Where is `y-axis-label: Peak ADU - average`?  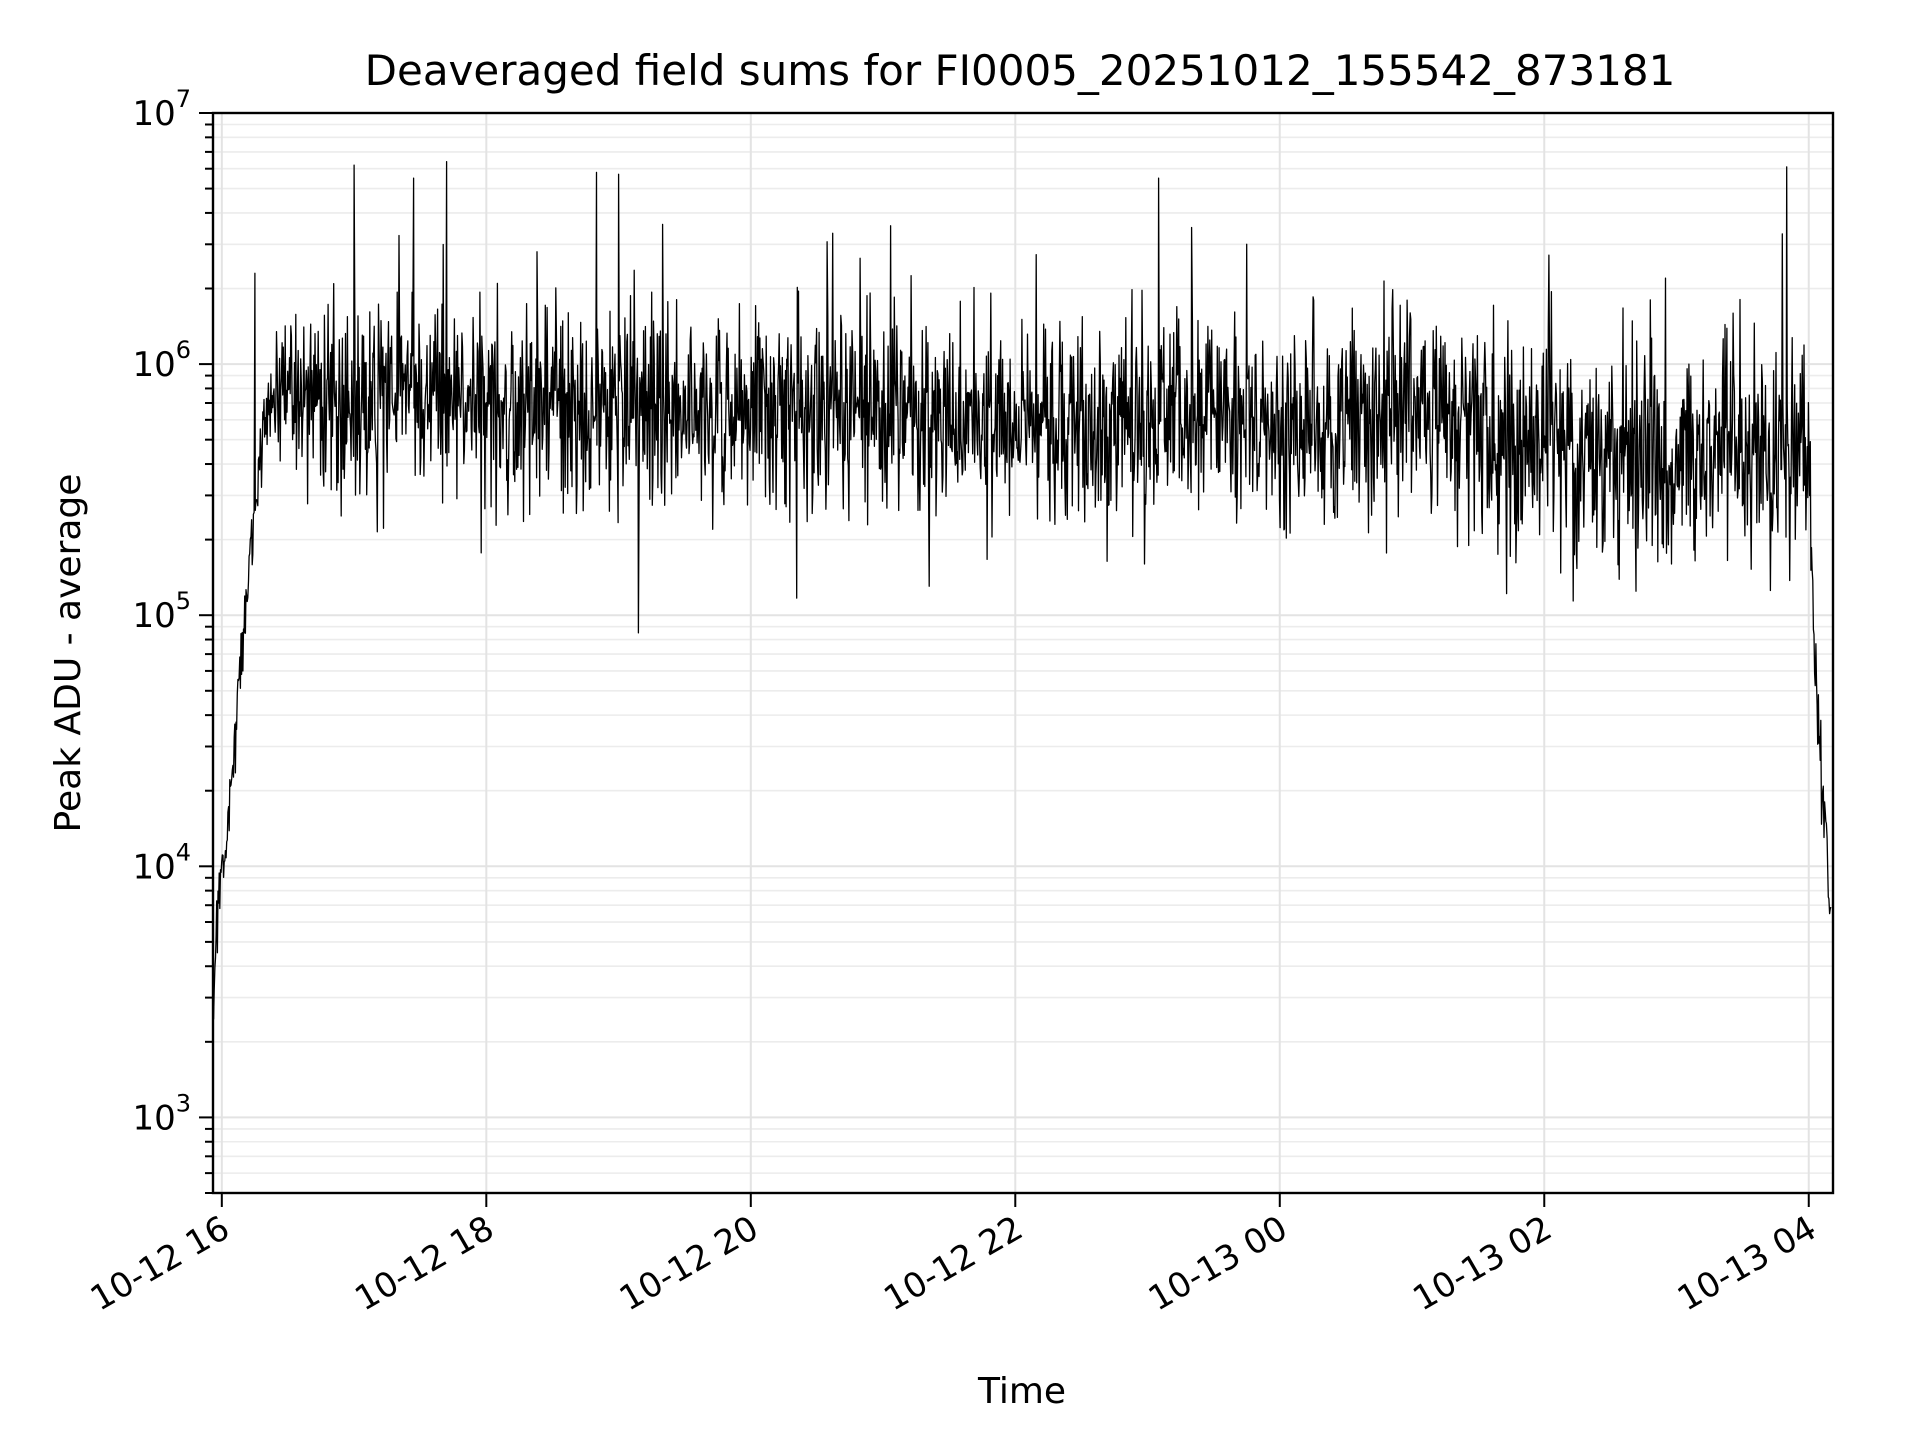 y-axis-label: Peak ADU - average is located at coordinates (68, 653).